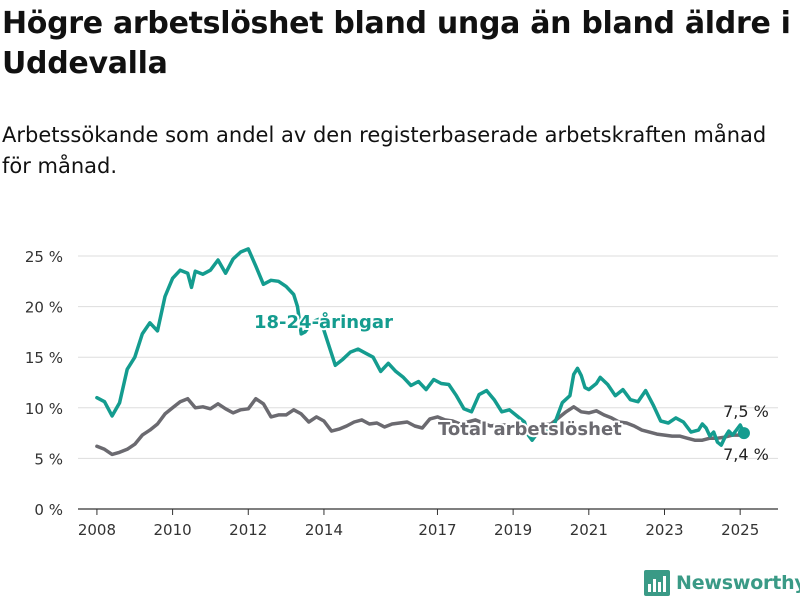 This screenshot has height=600, width=800. I want to click on y-tick-label: 0 %, so click(48, 510).